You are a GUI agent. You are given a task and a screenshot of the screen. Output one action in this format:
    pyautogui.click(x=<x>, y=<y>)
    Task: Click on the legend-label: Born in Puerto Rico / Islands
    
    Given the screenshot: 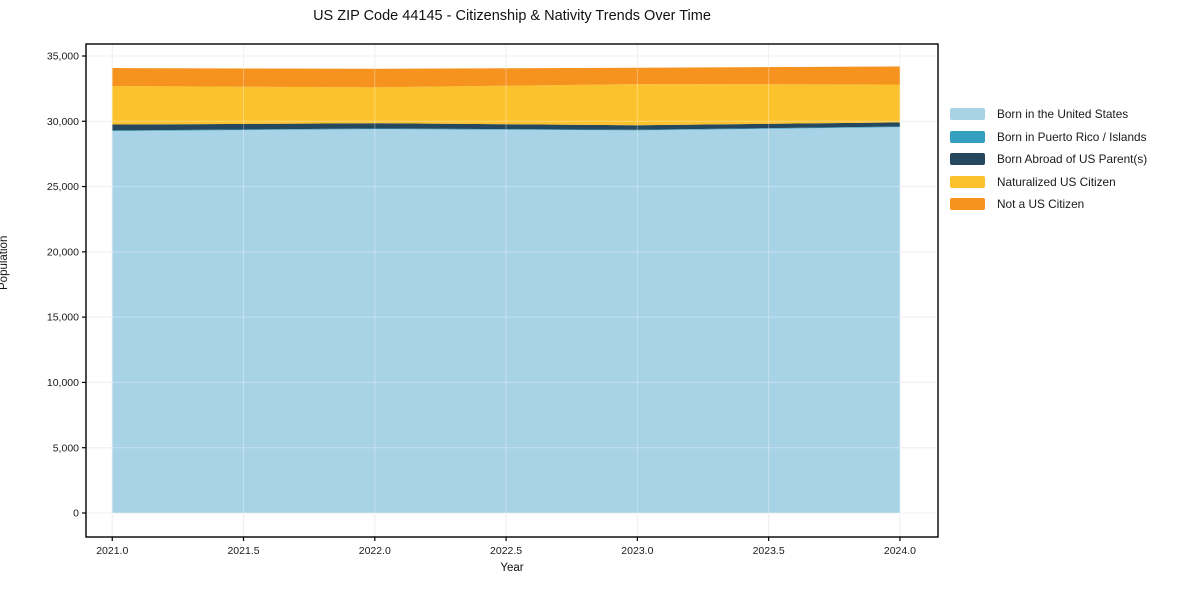 What is the action you would take?
    pyautogui.click(x=1072, y=136)
    